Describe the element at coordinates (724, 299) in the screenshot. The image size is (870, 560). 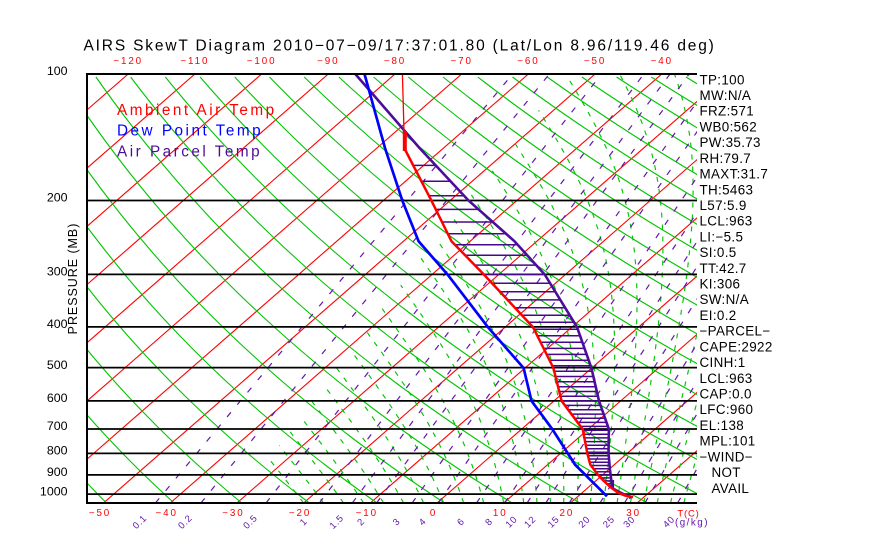
I see `svg-text: SW:N/A` at that location.